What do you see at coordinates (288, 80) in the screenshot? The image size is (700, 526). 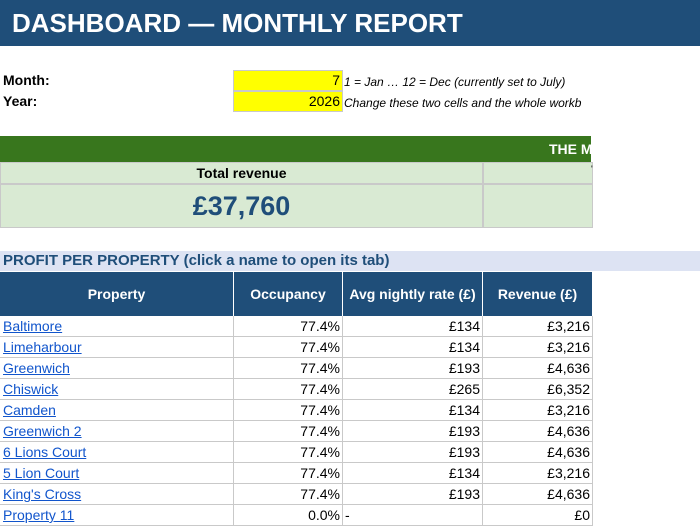 I see `month-input: 7` at bounding box center [288, 80].